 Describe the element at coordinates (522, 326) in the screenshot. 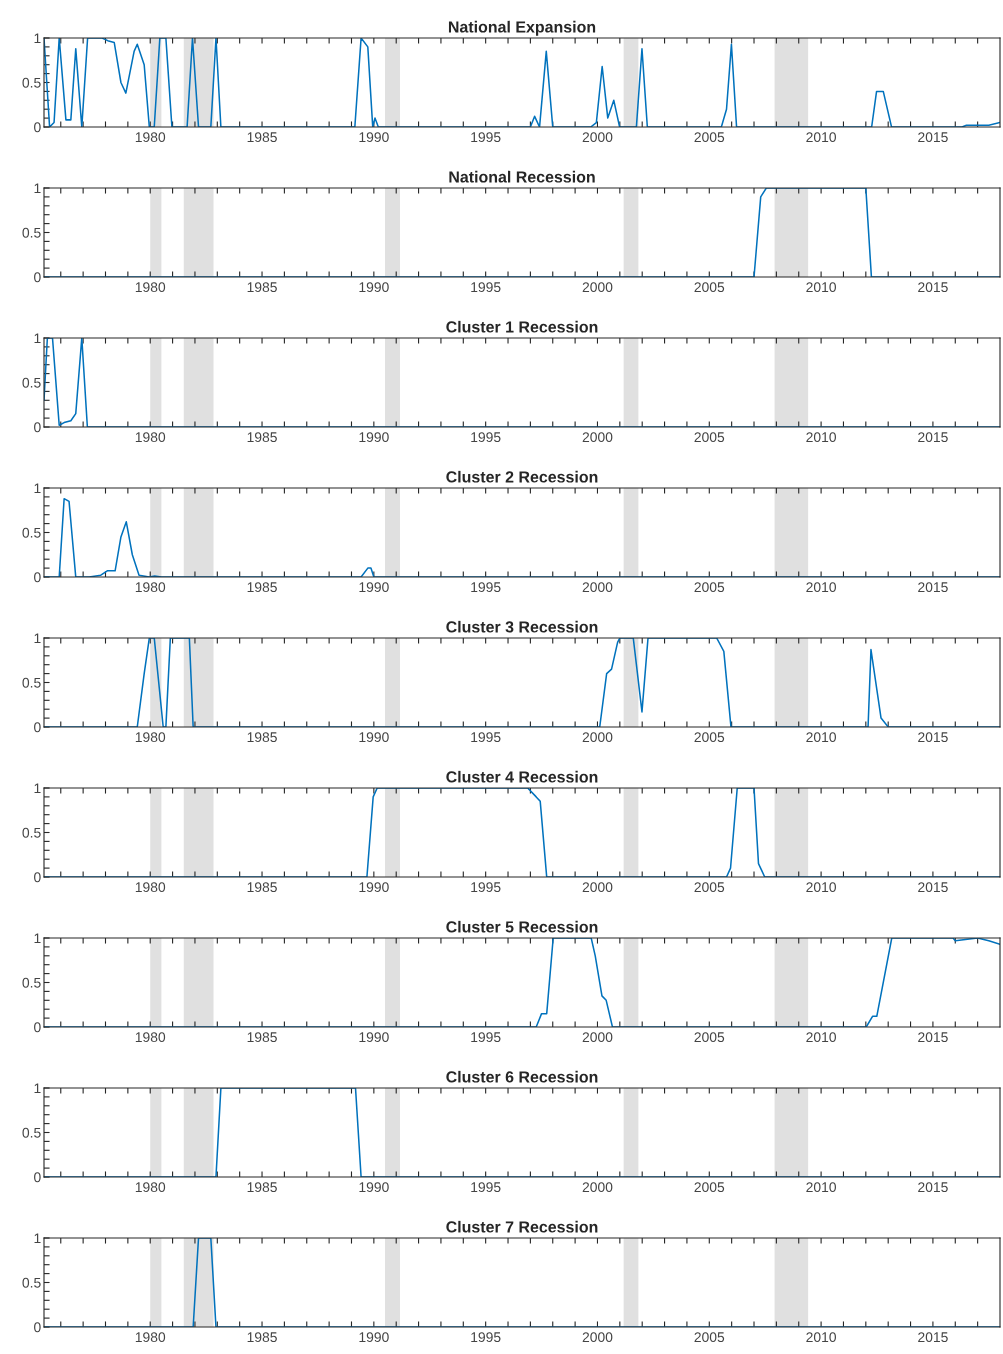

I see `chart-title: Cluster 1 Recession` at that location.